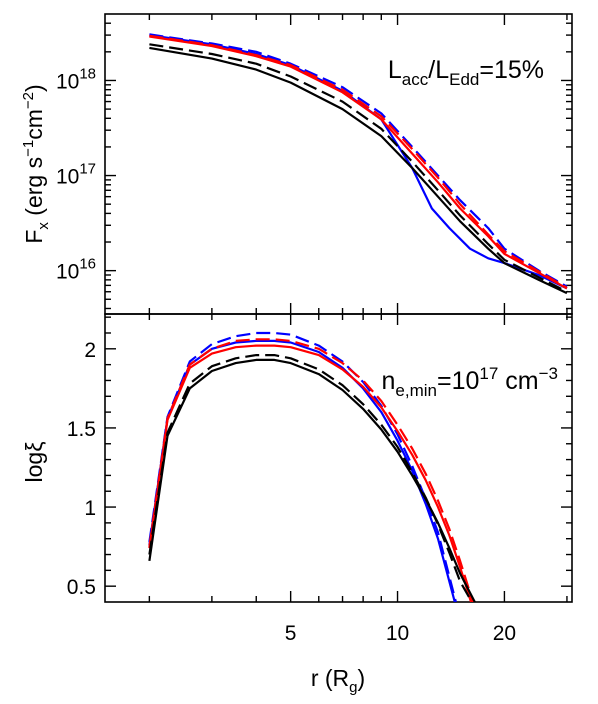 Image resolution: width=598 pixels, height=704 pixels. Describe the element at coordinates (470, 382) in the screenshot. I see `bottom-panel-annotation: ne,min=1017 cm−3` at that location.